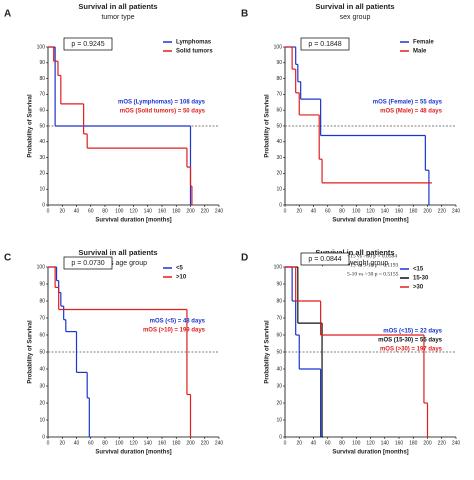 The image size is (474, 480). What do you see at coordinates (194, 52) in the screenshot?
I see `legend-label: Solid tumors` at bounding box center [194, 52].